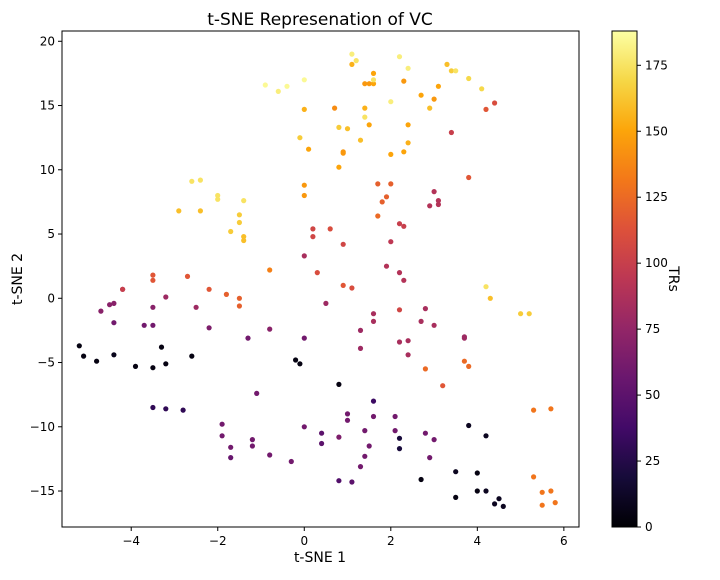  Describe the element at coordinates (42, 491) in the screenshot. I see `y-tick-label: −15` at that location.